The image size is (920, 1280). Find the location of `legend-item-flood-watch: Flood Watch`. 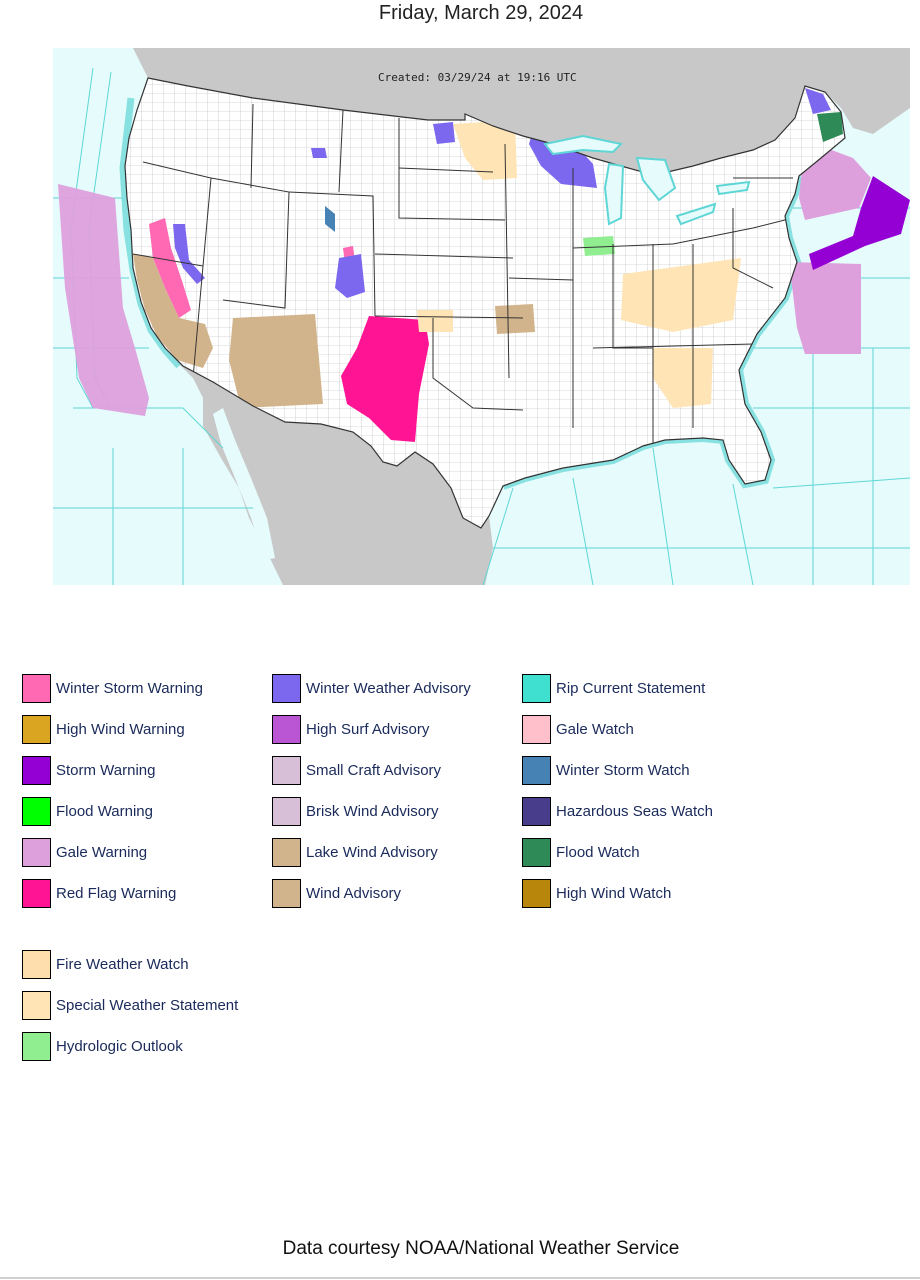

legend-item-flood-watch: Flood Watch is located at coordinates (581, 852).